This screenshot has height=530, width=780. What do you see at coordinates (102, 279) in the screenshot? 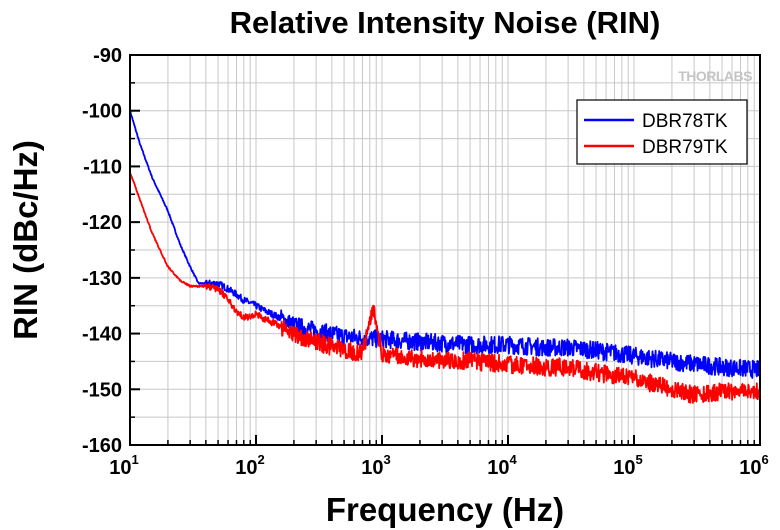
I see `y-tick-label: -130` at bounding box center [102, 279].